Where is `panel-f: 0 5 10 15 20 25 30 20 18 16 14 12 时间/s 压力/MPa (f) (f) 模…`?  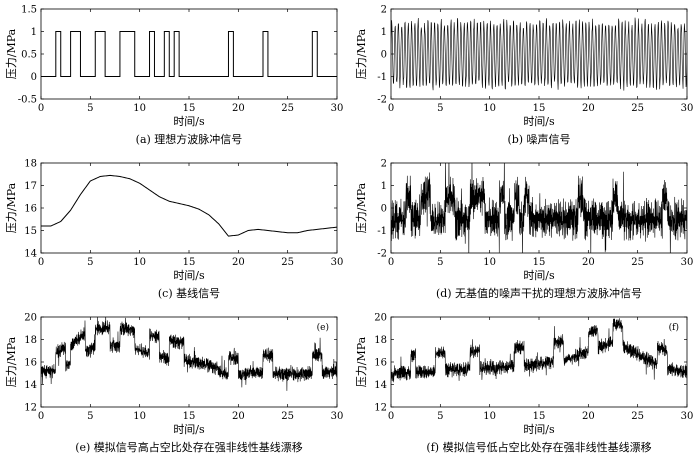 panel-f: 0 5 10 15 20 25 30 20 18 16 14 12 时间/s 压力/MPa (f) (f) 模… is located at coordinates (524, 384).